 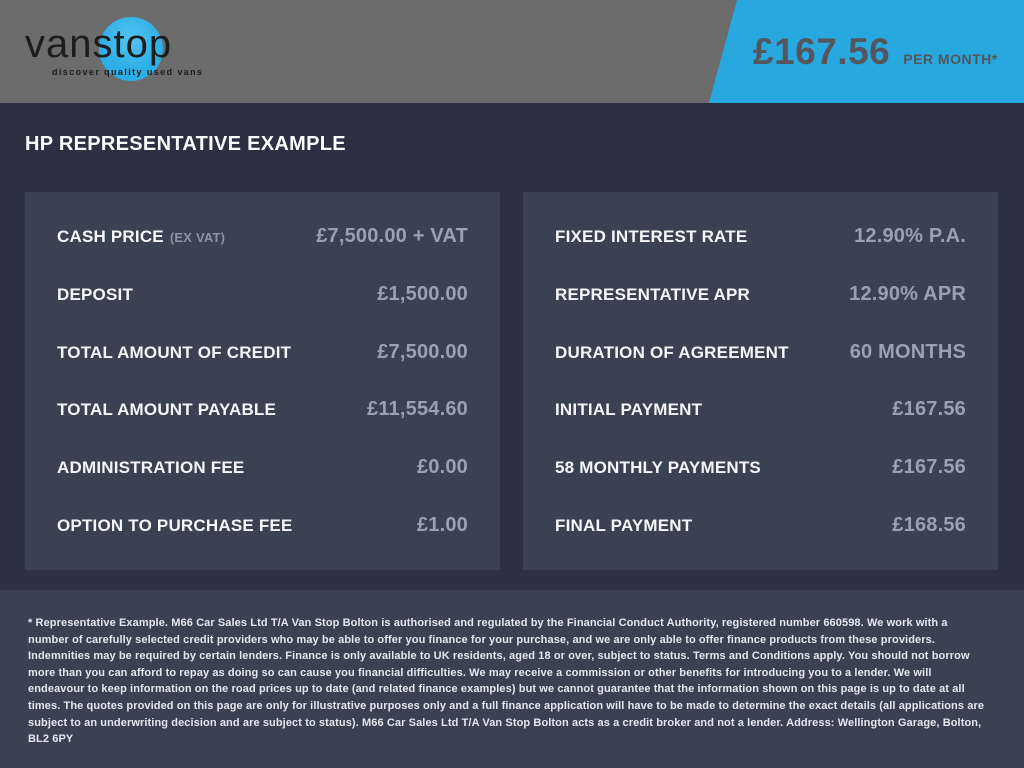 I want to click on row-total-amount-of-credit: TOTAL AMOUNT OF CREDIT £7,500.00, so click(x=262, y=352).